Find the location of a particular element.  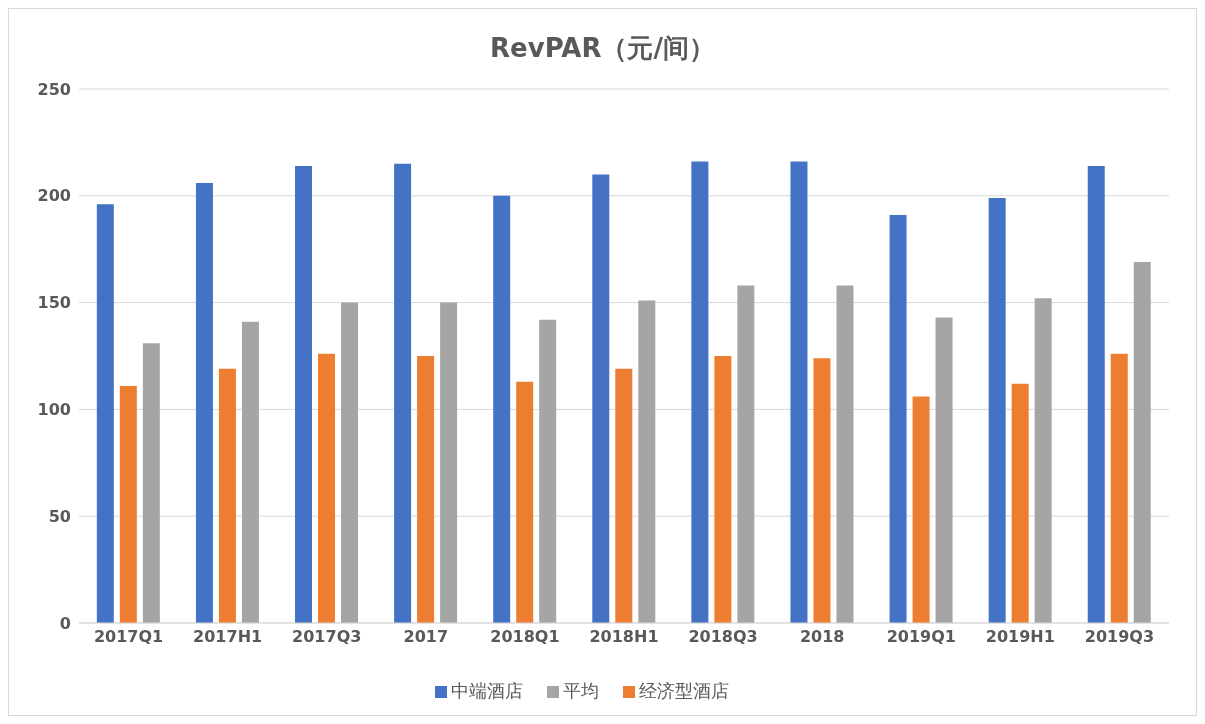

y-tick-label: 100 is located at coordinates (54, 410).